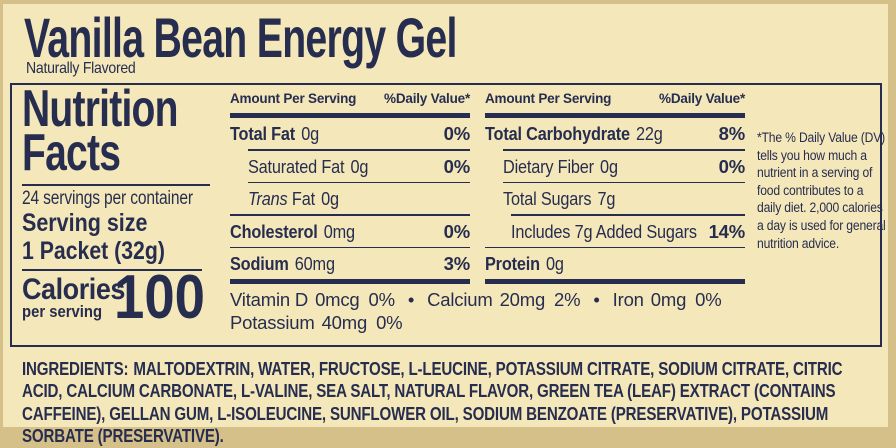  What do you see at coordinates (548, 166) in the screenshot?
I see `nutrient-label: Dietary Fiber` at bounding box center [548, 166].